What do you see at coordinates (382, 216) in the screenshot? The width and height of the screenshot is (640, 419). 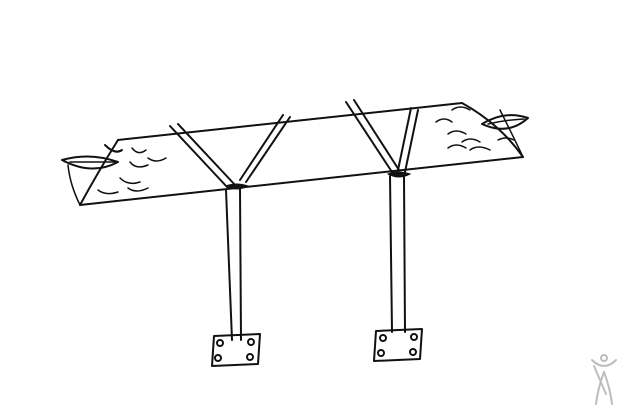 I see `right-post` at bounding box center [382, 216].